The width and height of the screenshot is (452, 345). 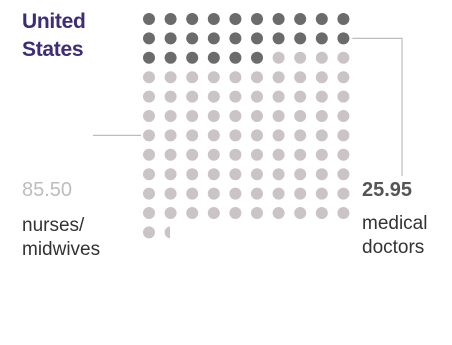 I want to click on doctors-leader-line, so click(x=377, y=106).